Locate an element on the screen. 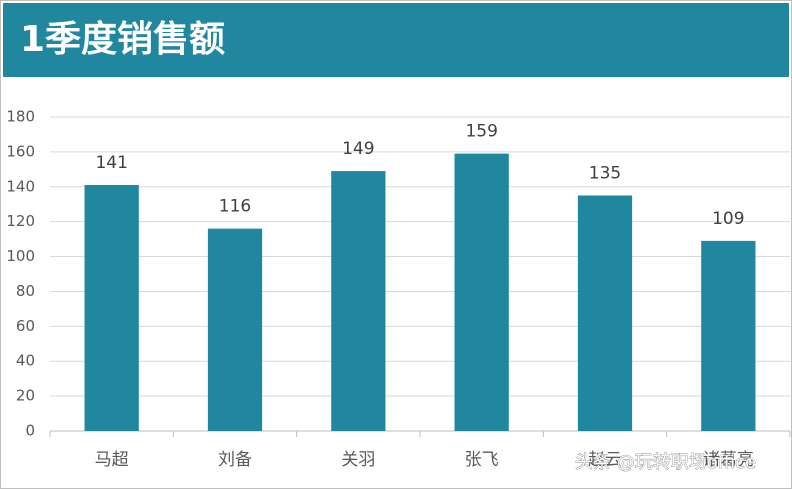 This screenshot has width=792, height=489. y-tick-label: 40 is located at coordinates (25, 361).